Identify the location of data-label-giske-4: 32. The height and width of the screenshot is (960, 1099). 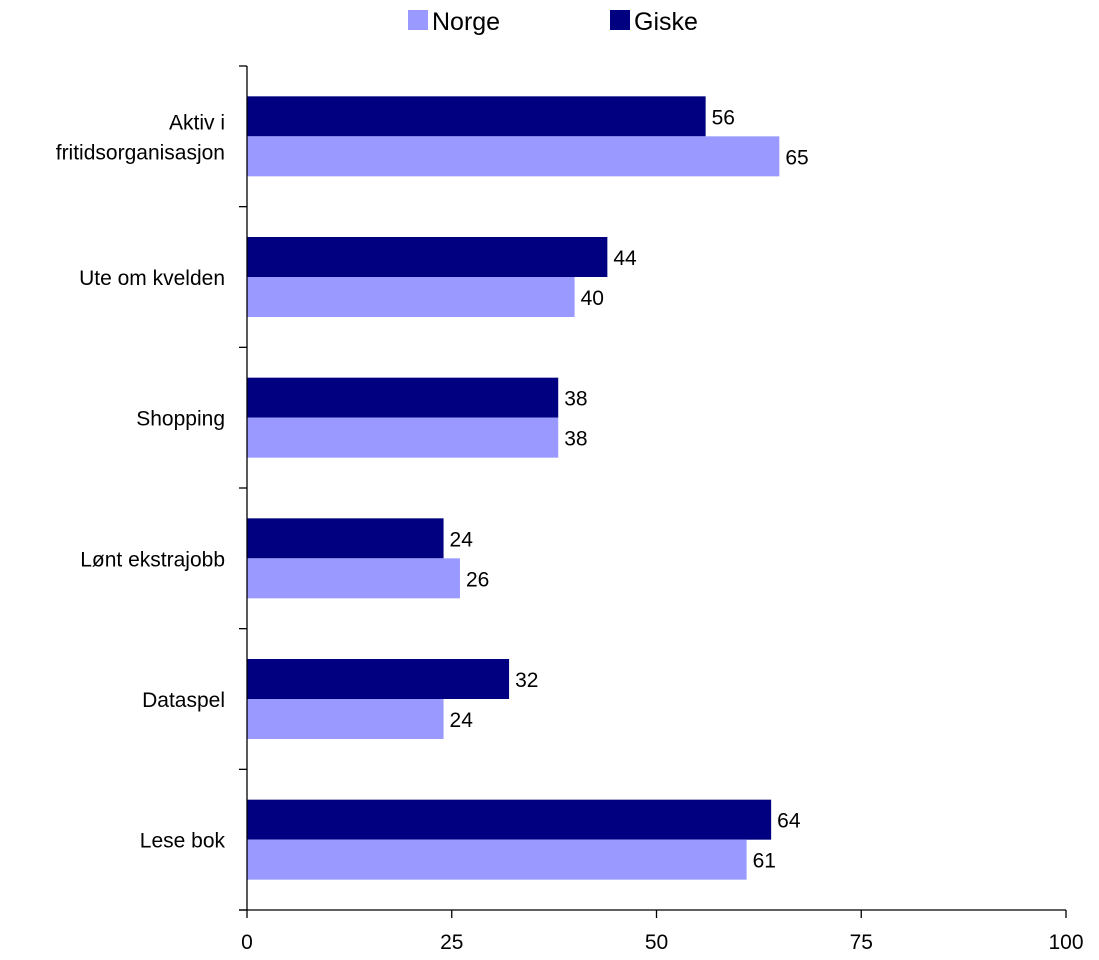
(526, 680).